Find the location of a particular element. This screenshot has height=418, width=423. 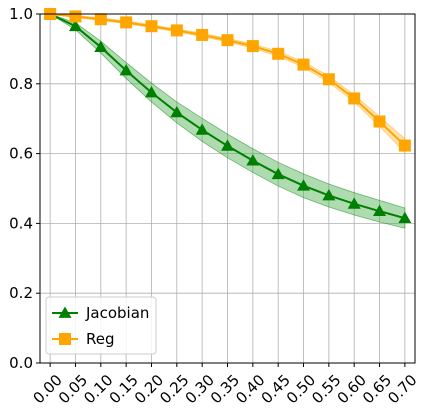

jacobian-legend-label: Jacobian is located at coordinates (117, 313).